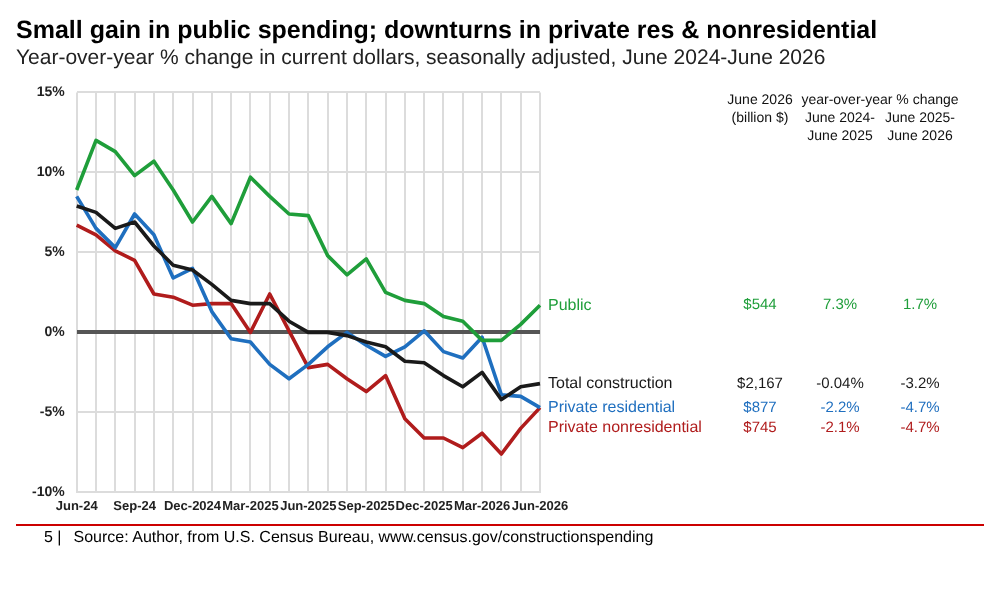 This screenshot has height=600, width=1000. Describe the element at coordinates (448, 31) in the screenshot. I see `chart-title: Small gain in public spending; downturns in private res & nonresidential` at that location.